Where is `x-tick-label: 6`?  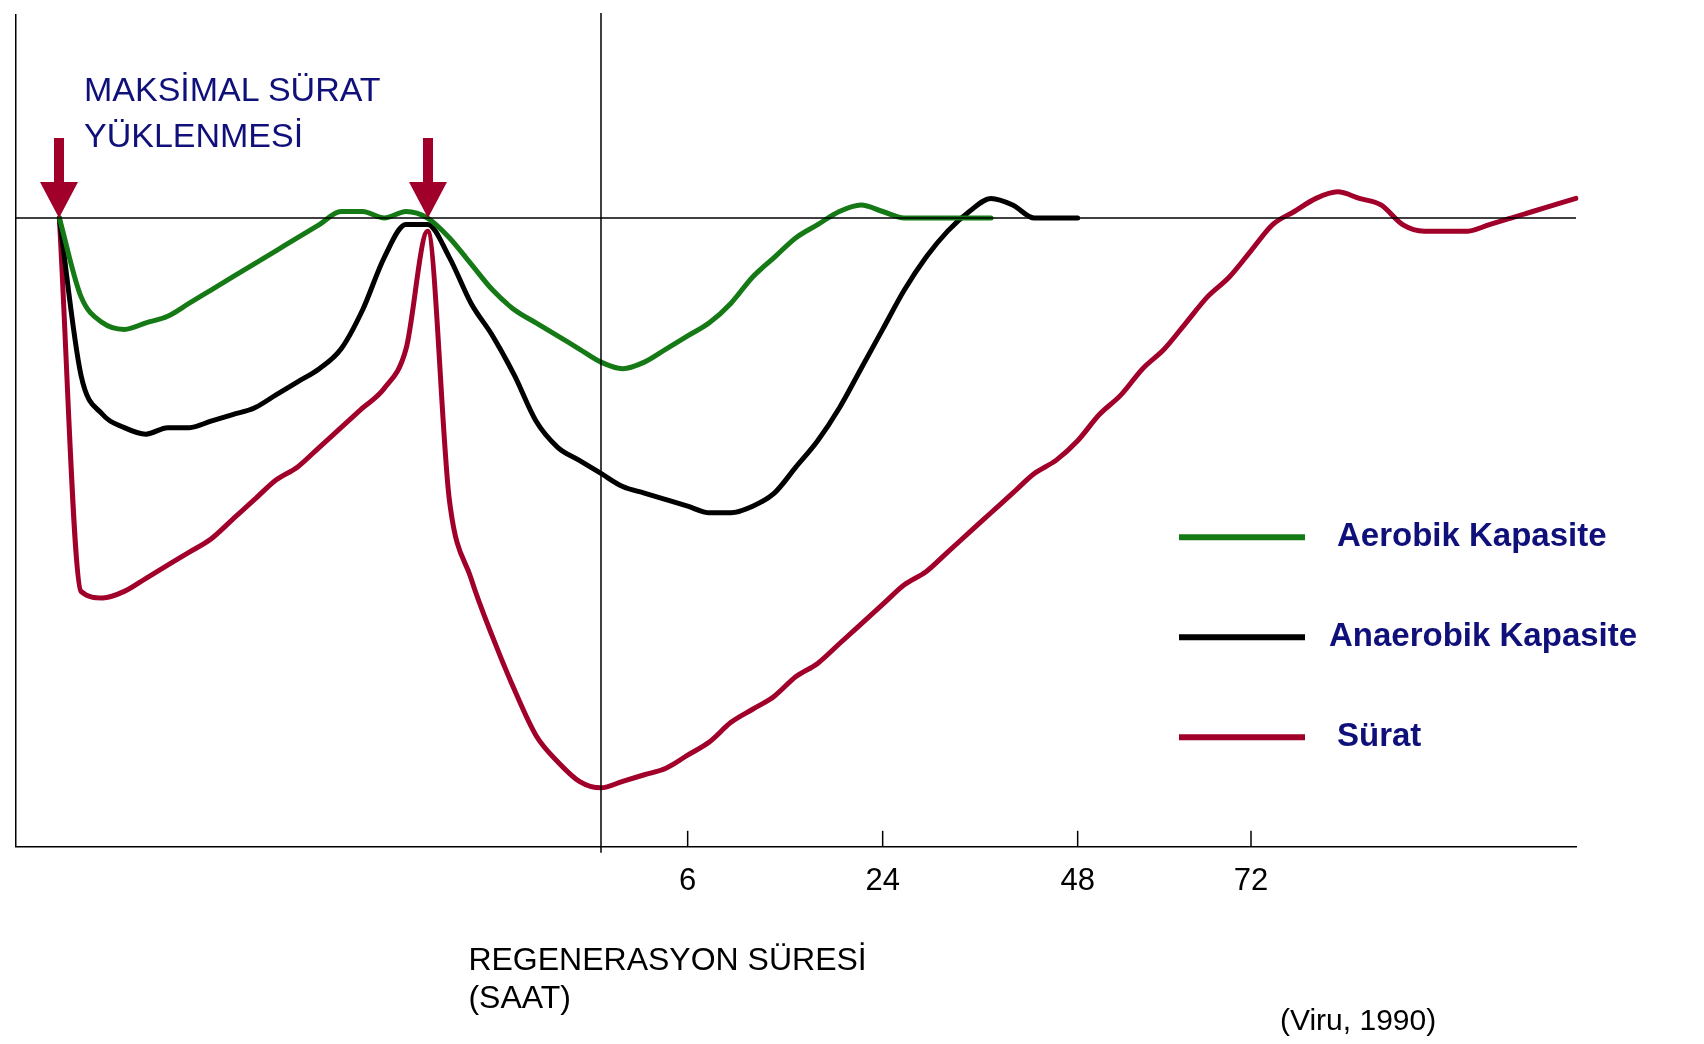 x-tick-label: 6 is located at coordinates (688, 879).